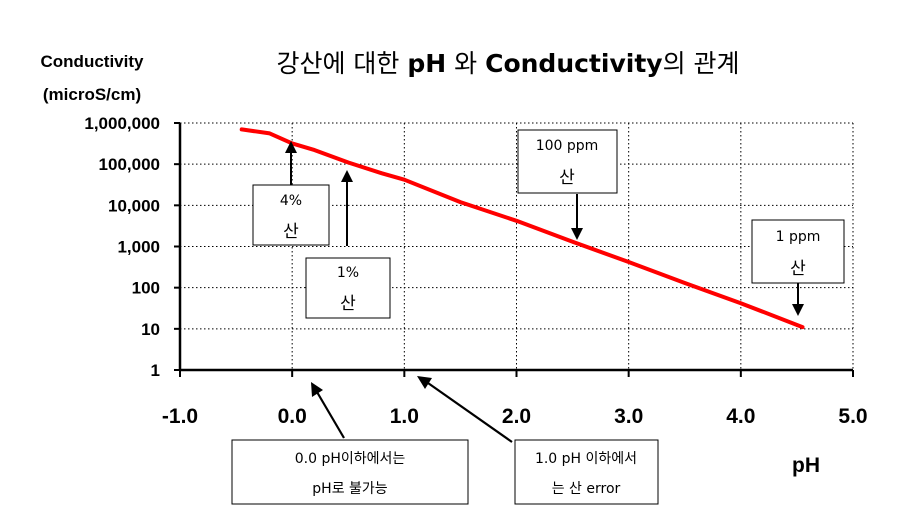 The image size is (900, 515). What do you see at coordinates (134, 205) in the screenshot?
I see `y-tick-label: 10,000` at bounding box center [134, 205].